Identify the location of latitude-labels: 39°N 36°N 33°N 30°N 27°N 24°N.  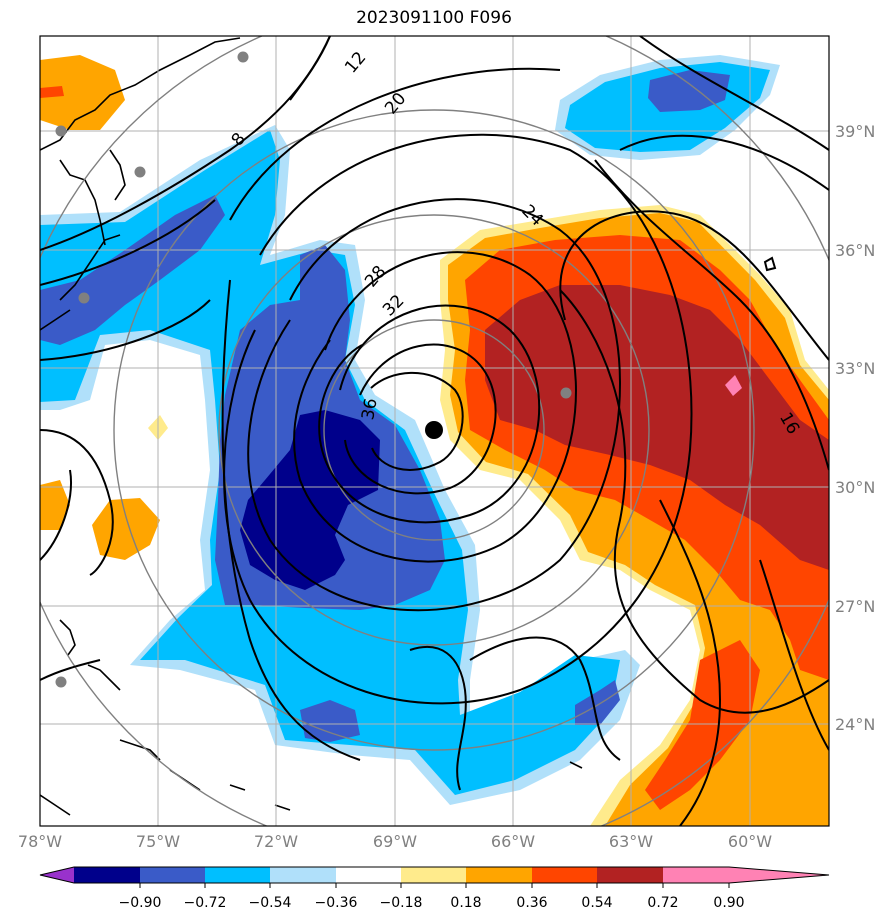
(855, 428).